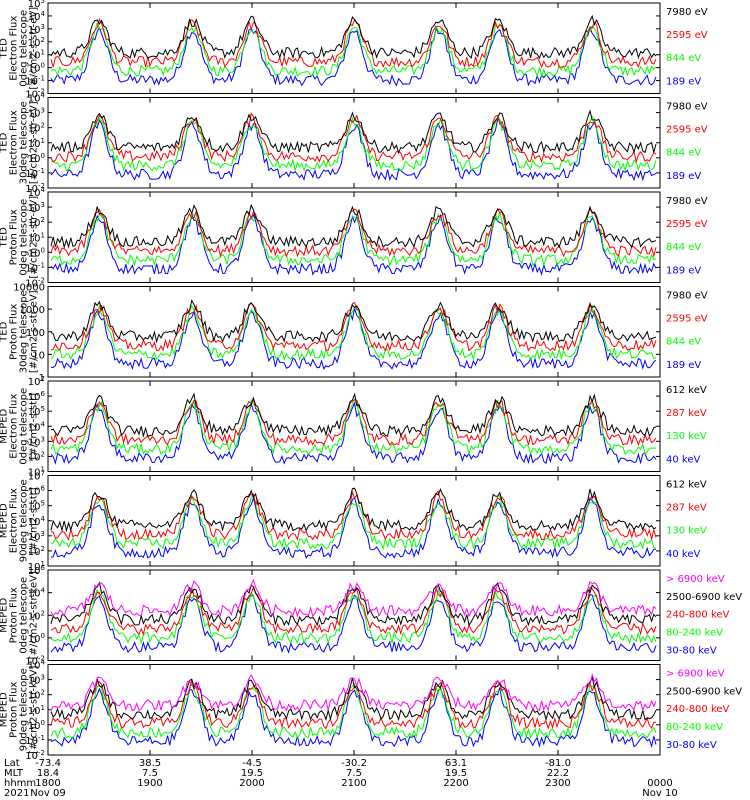 The width and height of the screenshot is (750, 800). What do you see at coordinates (557, 783) in the screenshot?
I see `bottom-axis-value: 2300` at bounding box center [557, 783].